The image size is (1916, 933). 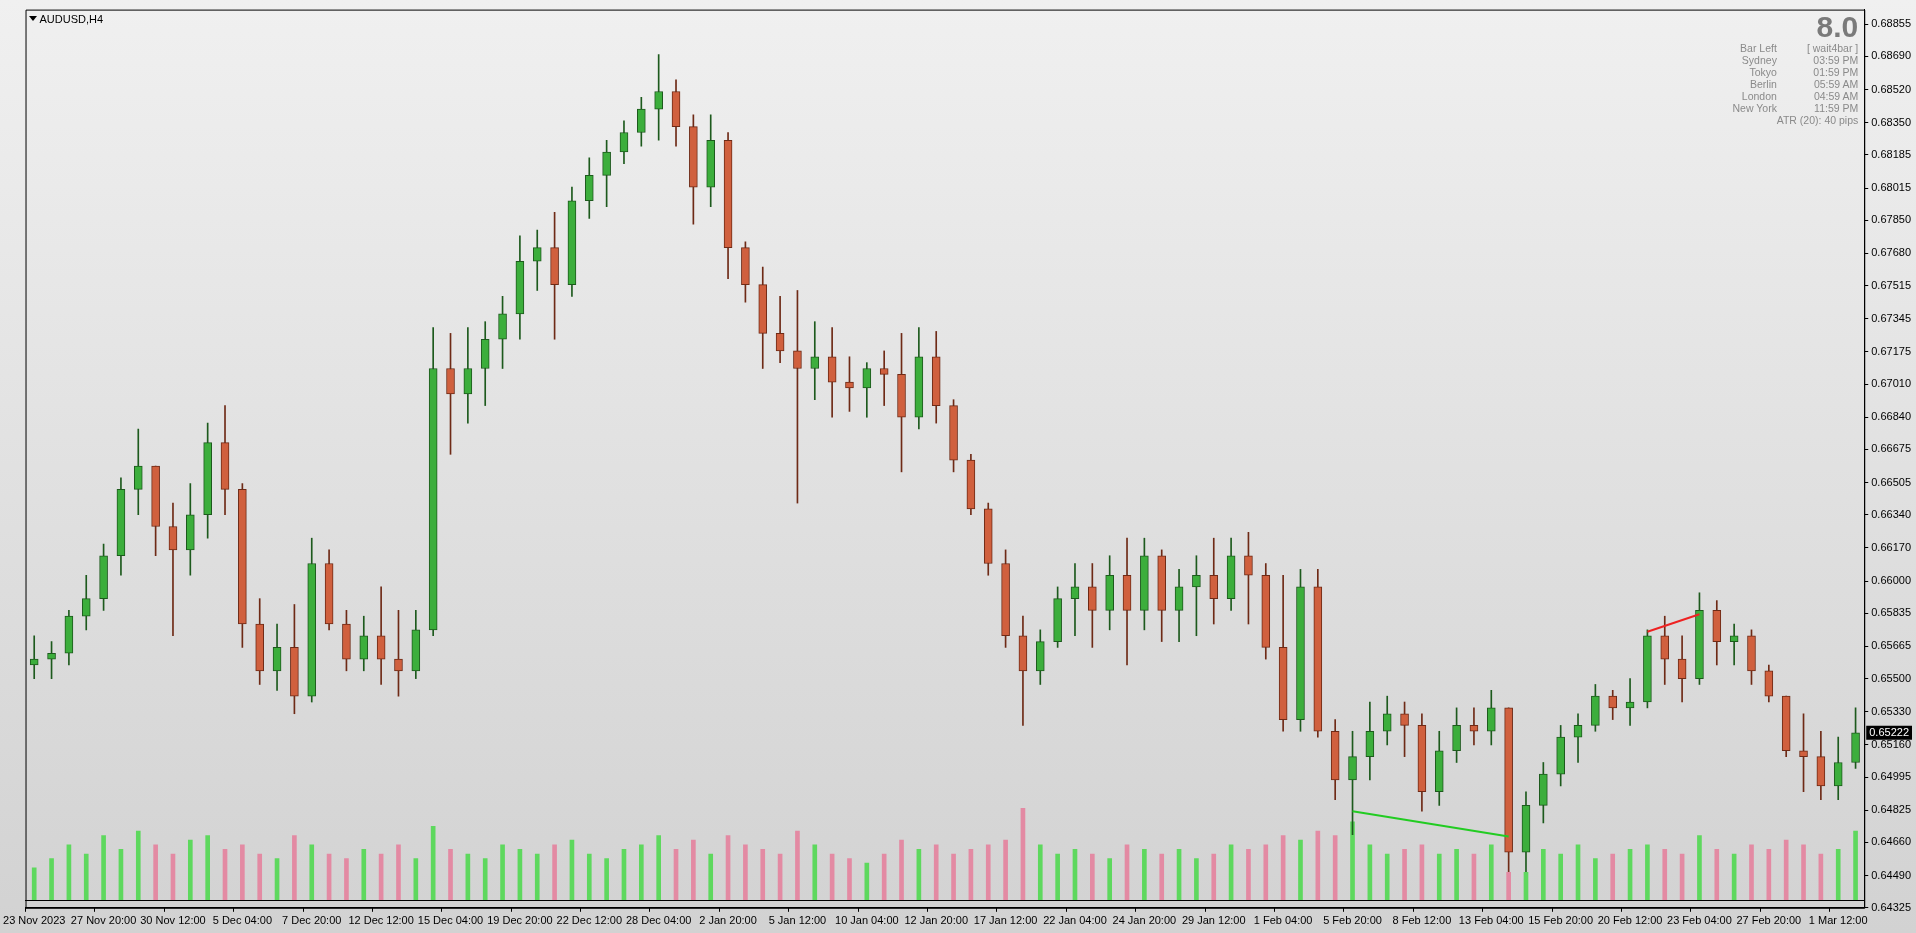 I want to click on x-tick-label: 27 Nov 20:00, so click(x=103, y=920).